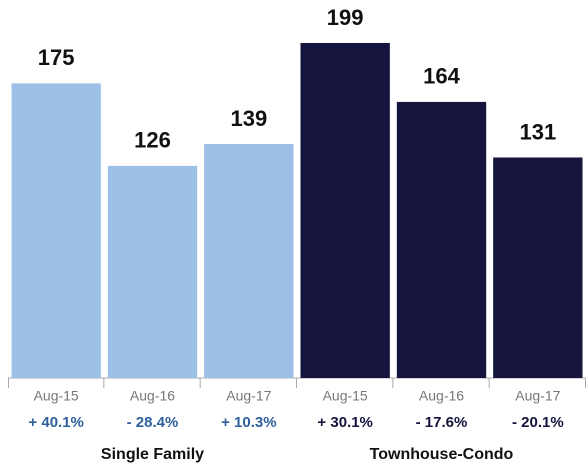 The image size is (586, 469). Describe the element at coordinates (538, 422) in the screenshot. I see `change-label: - 20.1%` at that location.